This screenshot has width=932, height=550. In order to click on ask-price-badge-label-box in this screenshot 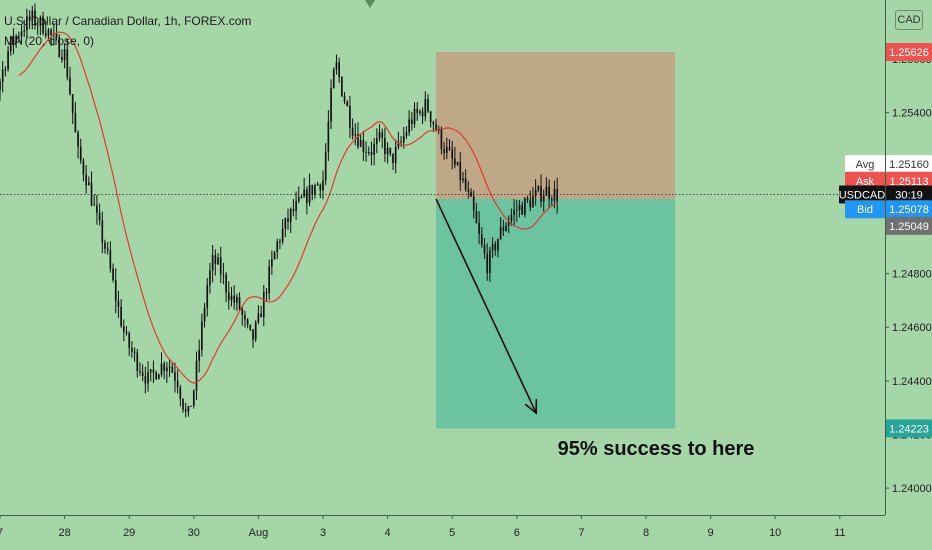, I will do `click(865, 180)`.